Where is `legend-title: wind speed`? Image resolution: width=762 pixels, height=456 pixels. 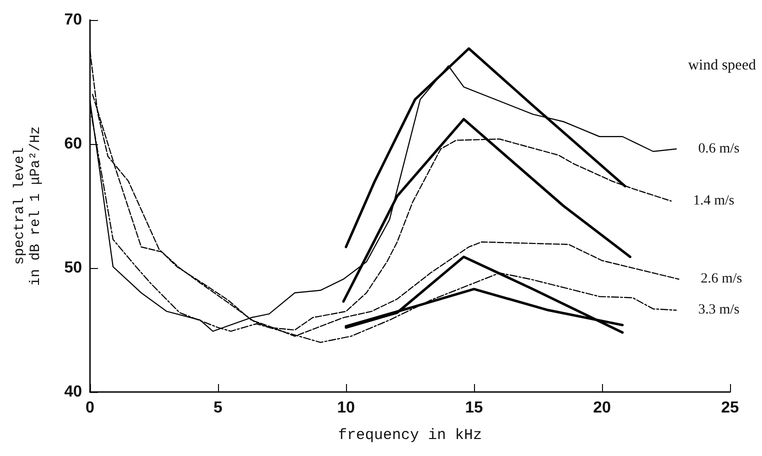
legend-title: wind speed is located at coordinates (722, 66).